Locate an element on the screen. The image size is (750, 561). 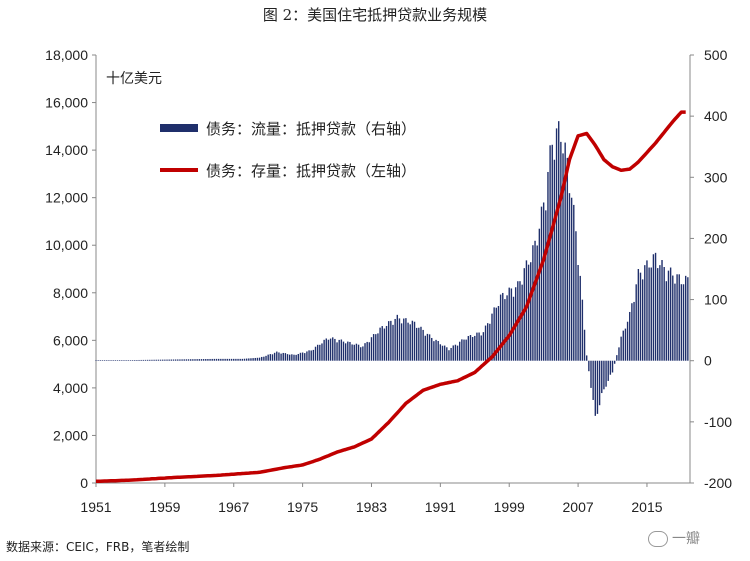
x-tick-label: 1975 is located at coordinates (302, 507).